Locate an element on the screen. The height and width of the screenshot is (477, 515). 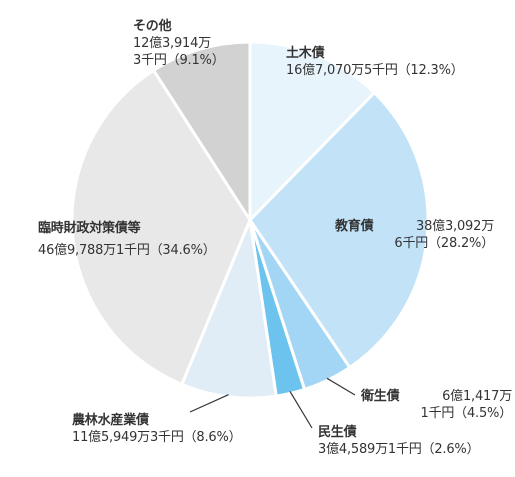
leader-line-norin is located at coordinates (209, 403).